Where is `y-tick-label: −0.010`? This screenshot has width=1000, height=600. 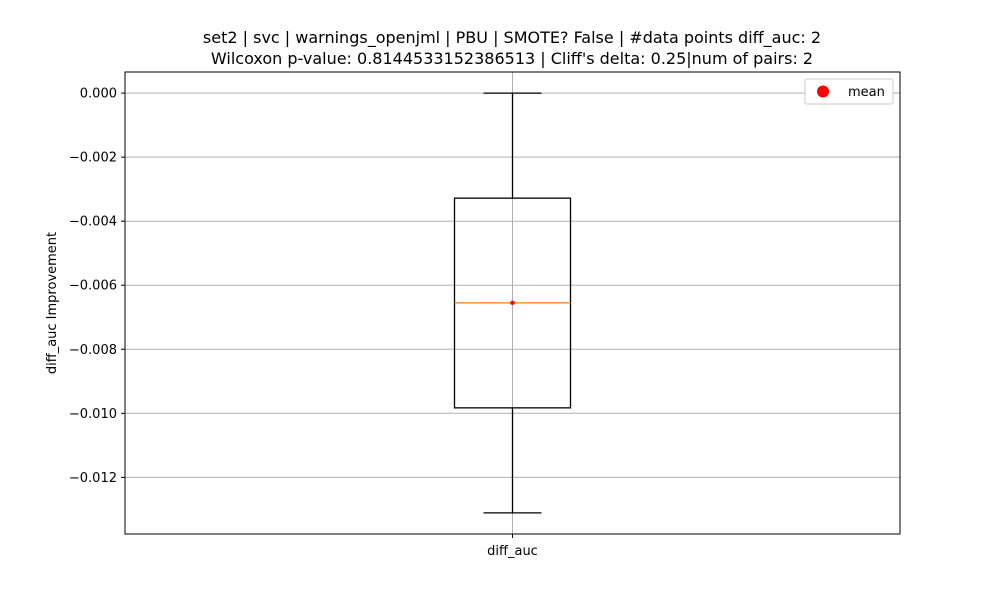 y-tick-label: −0.010 is located at coordinates (93, 414).